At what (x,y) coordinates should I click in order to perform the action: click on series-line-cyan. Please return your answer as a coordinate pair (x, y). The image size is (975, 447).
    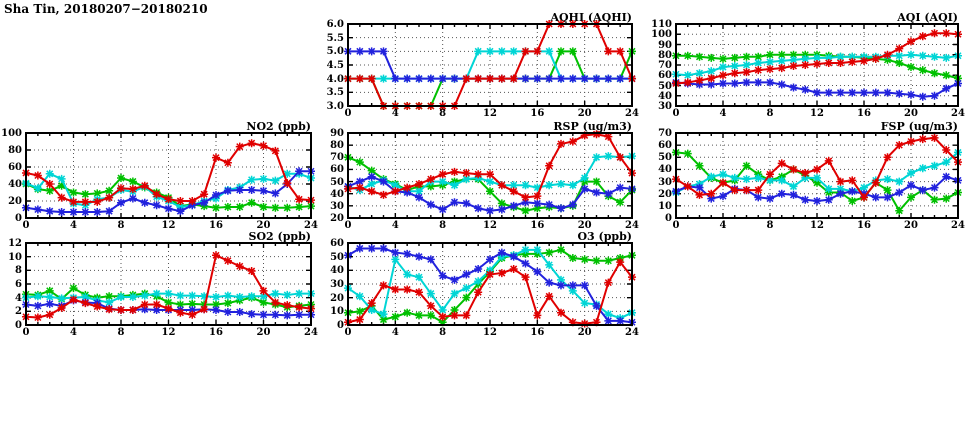
    Looking at the image, I should click on (490, 65).